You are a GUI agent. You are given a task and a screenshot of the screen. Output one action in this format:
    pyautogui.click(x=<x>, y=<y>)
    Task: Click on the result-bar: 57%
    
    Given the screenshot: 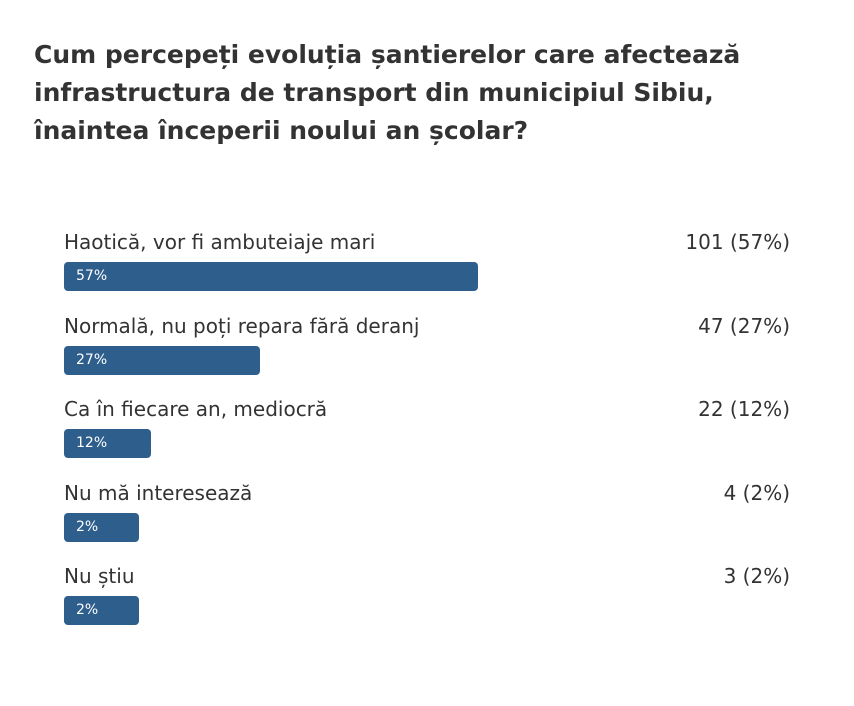 What is the action you would take?
    pyautogui.click(x=271, y=276)
    